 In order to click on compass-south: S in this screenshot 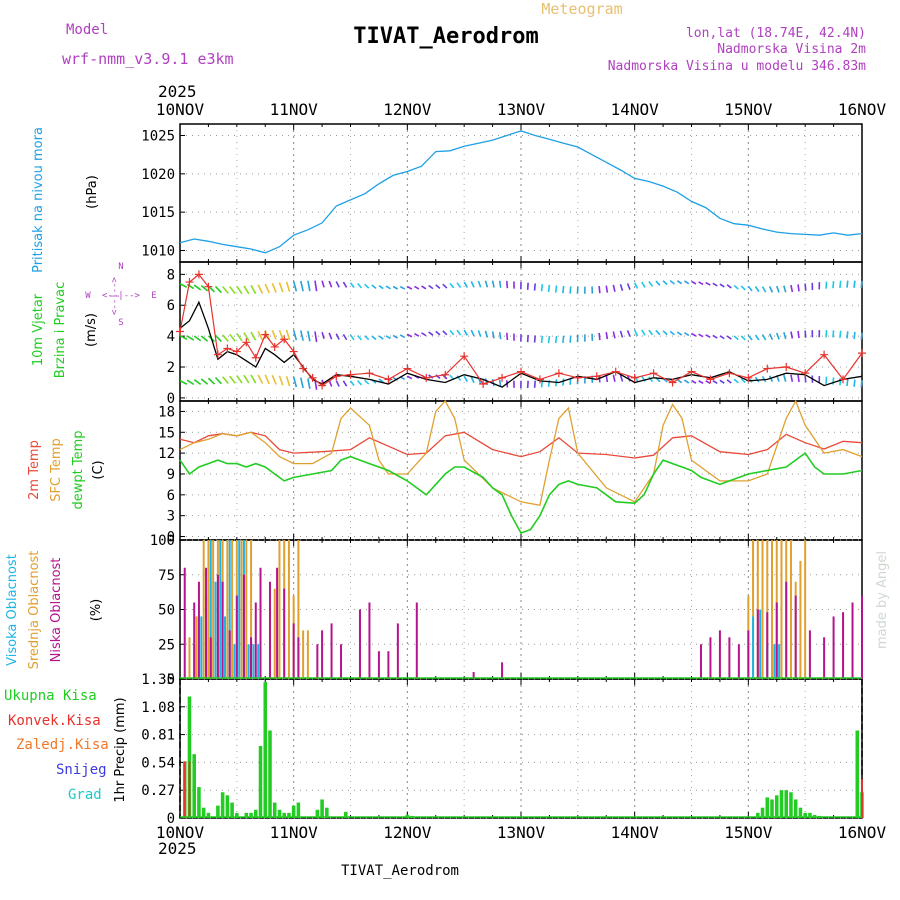, I will do `click(120, 323)`.